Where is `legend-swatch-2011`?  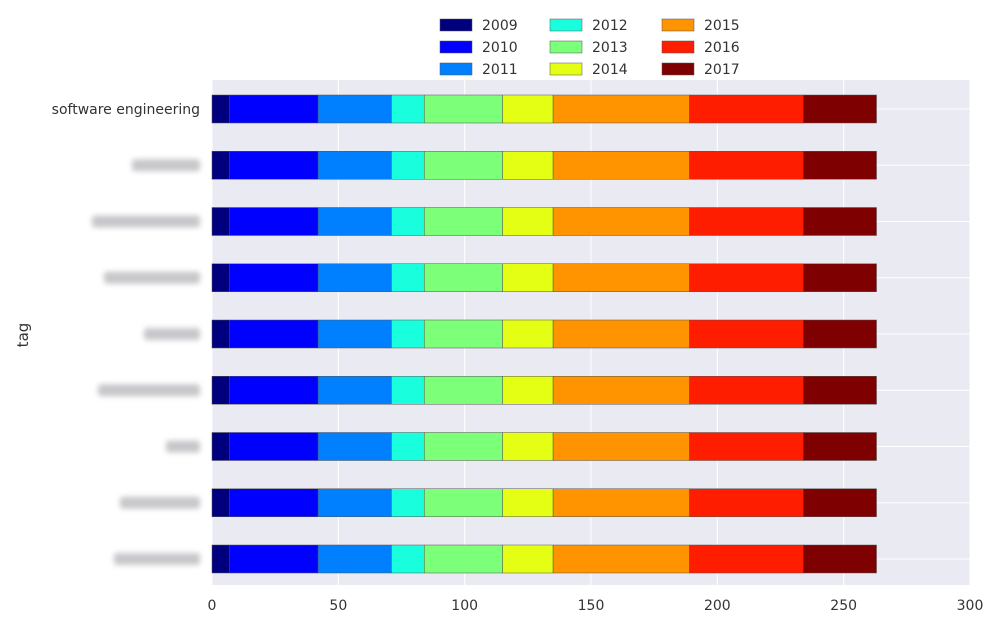
legend-swatch-2011 is located at coordinates (456, 69).